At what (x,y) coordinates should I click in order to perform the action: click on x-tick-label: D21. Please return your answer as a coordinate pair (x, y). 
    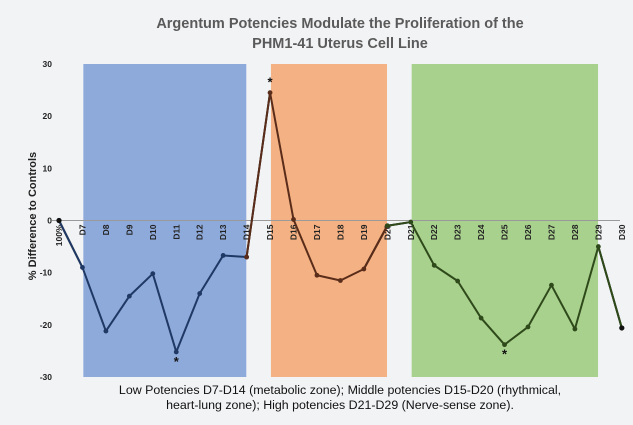
    Looking at the image, I should click on (411, 232).